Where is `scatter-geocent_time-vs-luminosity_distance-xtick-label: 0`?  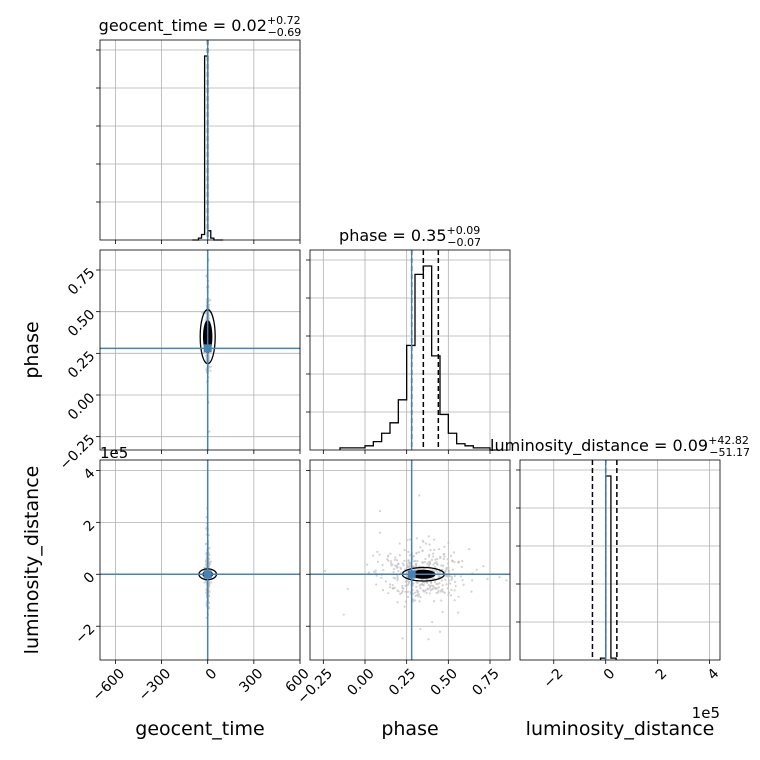 scatter-geocent_time-vs-luminosity_distance-xtick-label: 0 is located at coordinates (212, 675).